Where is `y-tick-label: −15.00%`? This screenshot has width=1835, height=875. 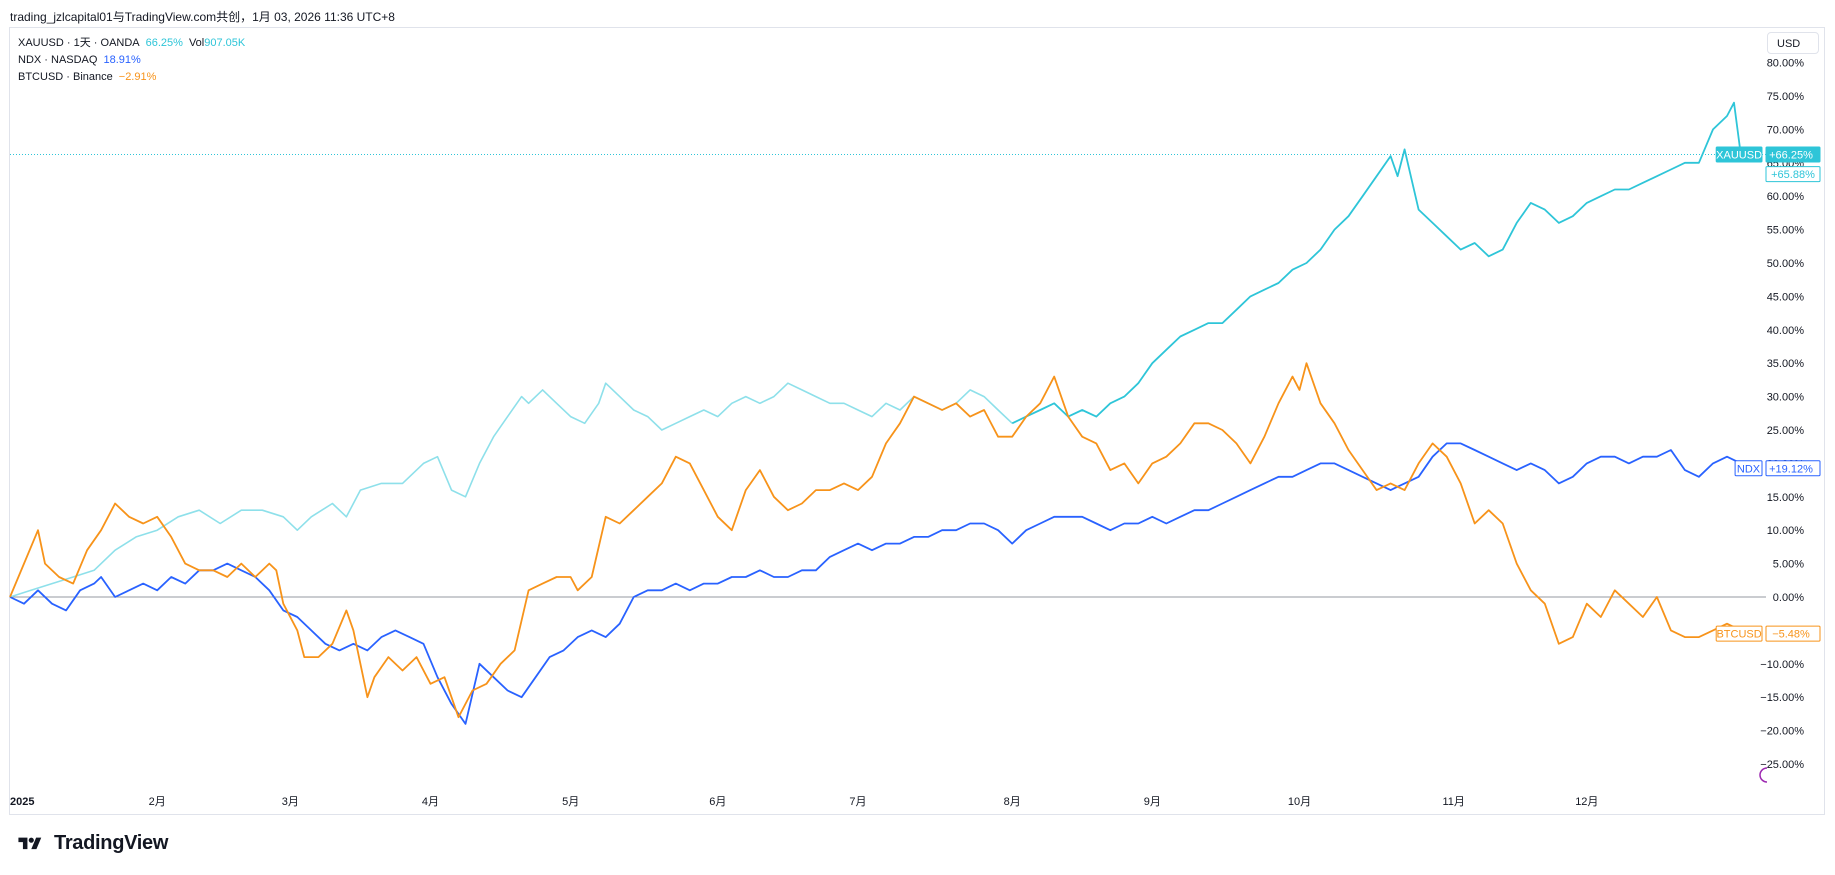 y-tick-label: −15.00% is located at coordinates (1782, 698).